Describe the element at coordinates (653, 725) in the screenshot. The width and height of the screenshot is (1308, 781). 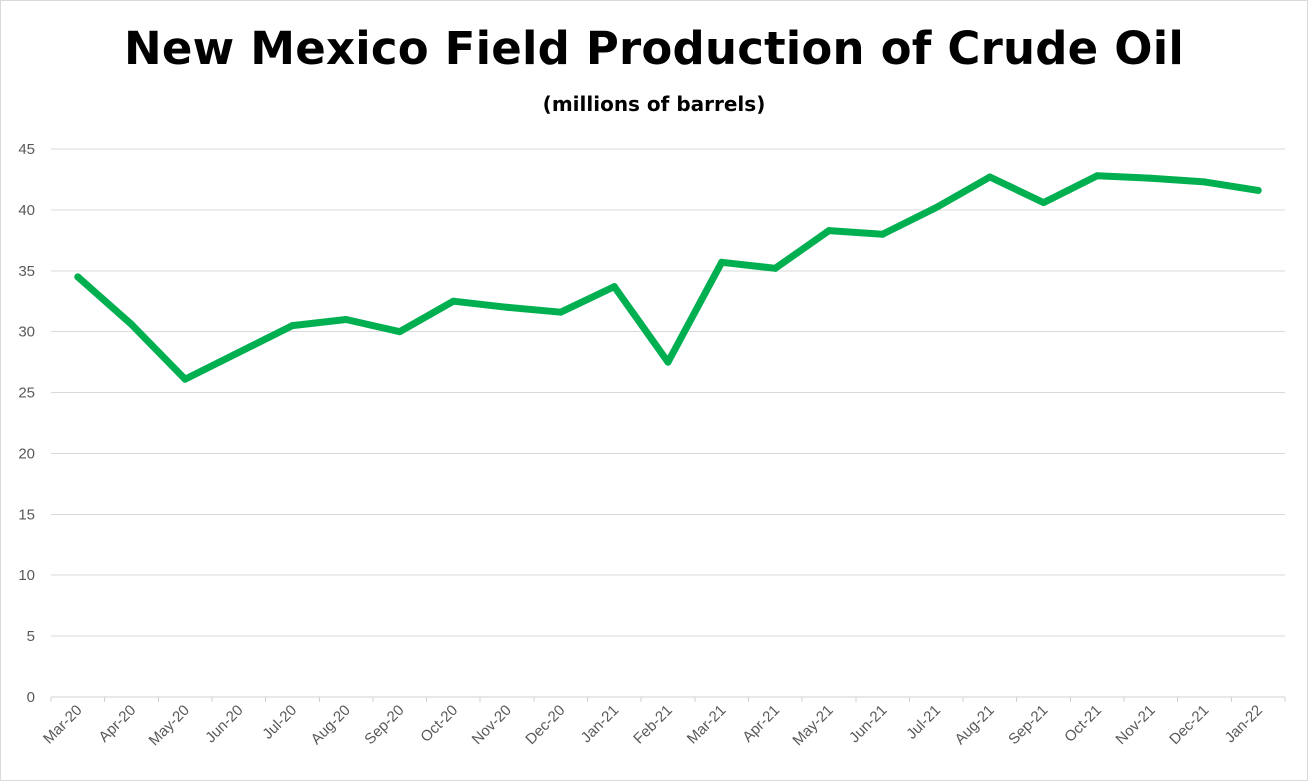
I see `x-tick-label: Feb-21` at that location.